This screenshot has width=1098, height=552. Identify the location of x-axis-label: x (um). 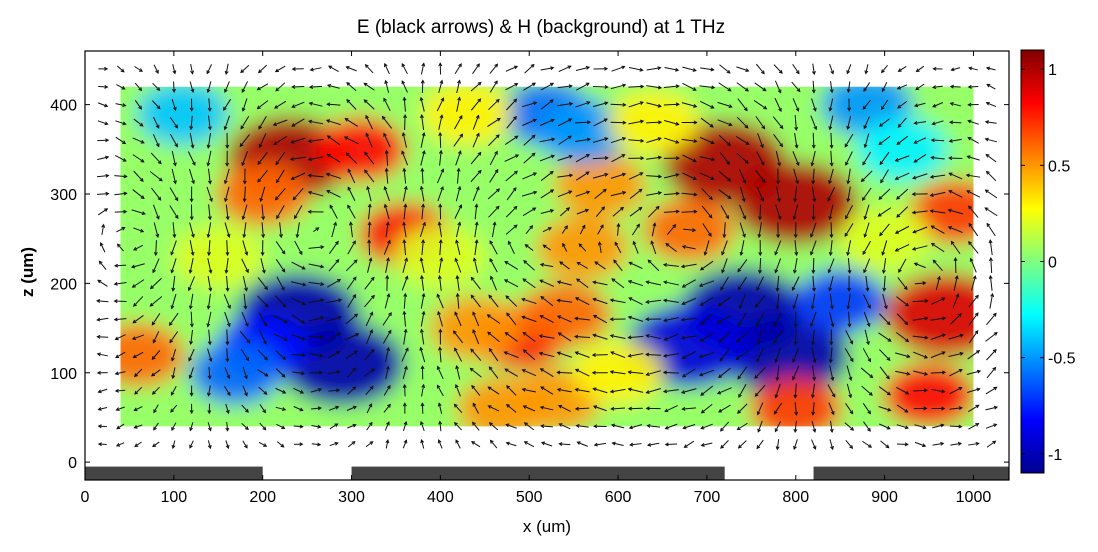
(547, 526).